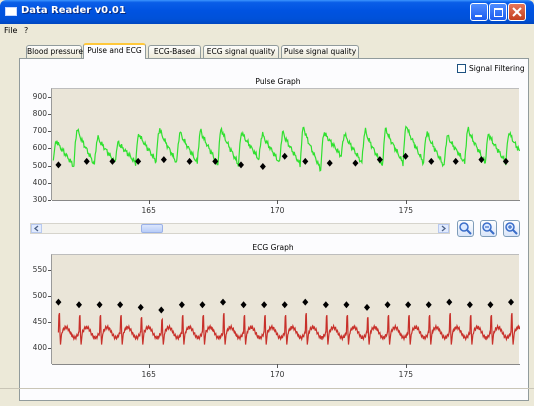 This screenshot has height=406, width=534. I want to click on chevron-left-icon, so click(36, 228).